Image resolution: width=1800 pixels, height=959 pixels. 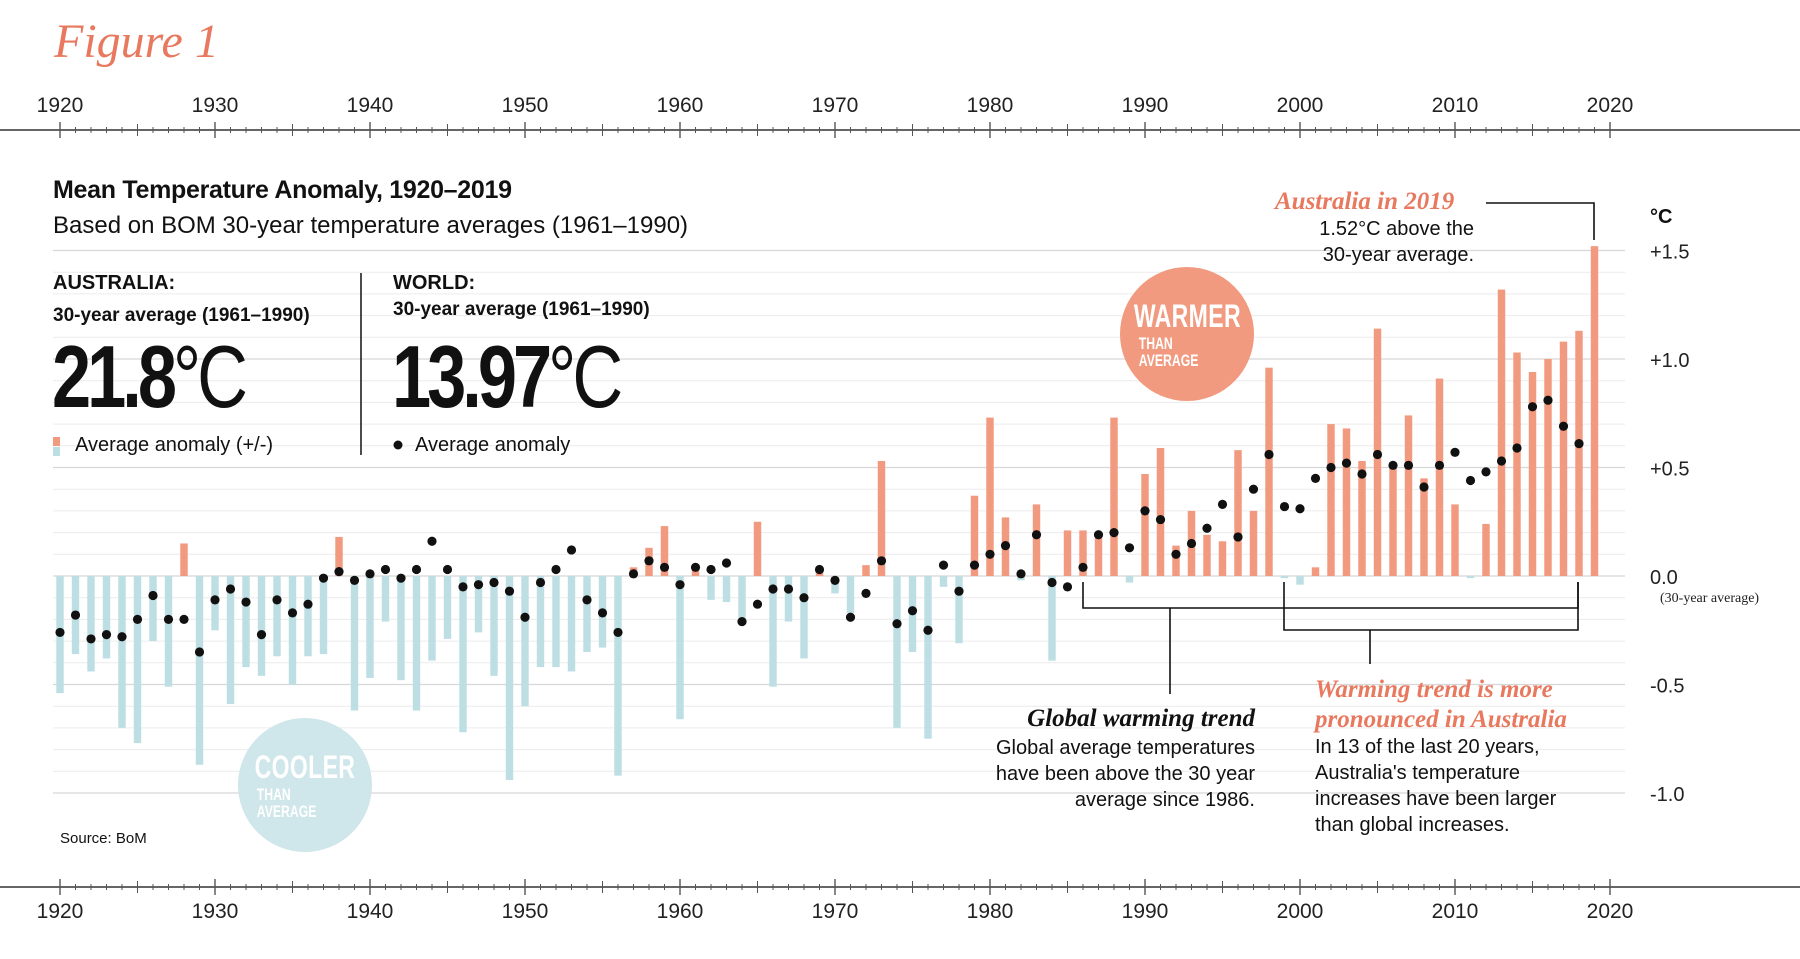 What do you see at coordinates (398, 445) in the screenshot?
I see `legend-dot` at bounding box center [398, 445].